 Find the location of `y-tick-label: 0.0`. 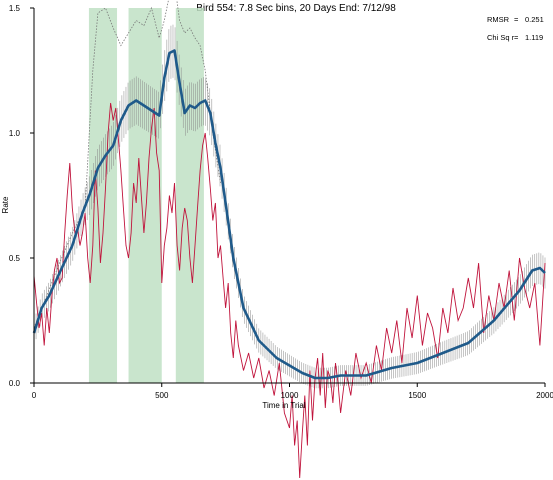

y-tick-label: 0.0 is located at coordinates (15, 383).